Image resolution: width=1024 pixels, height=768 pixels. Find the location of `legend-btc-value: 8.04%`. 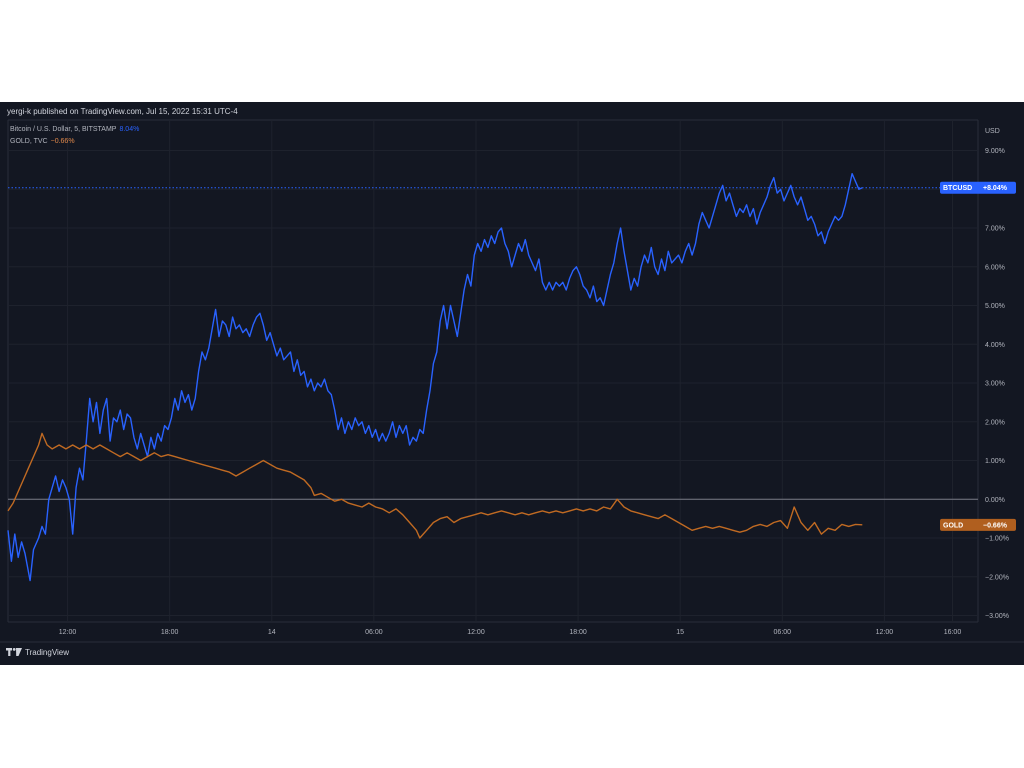

legend-btc-value: 8.04% is located at coordinates (129, 129).